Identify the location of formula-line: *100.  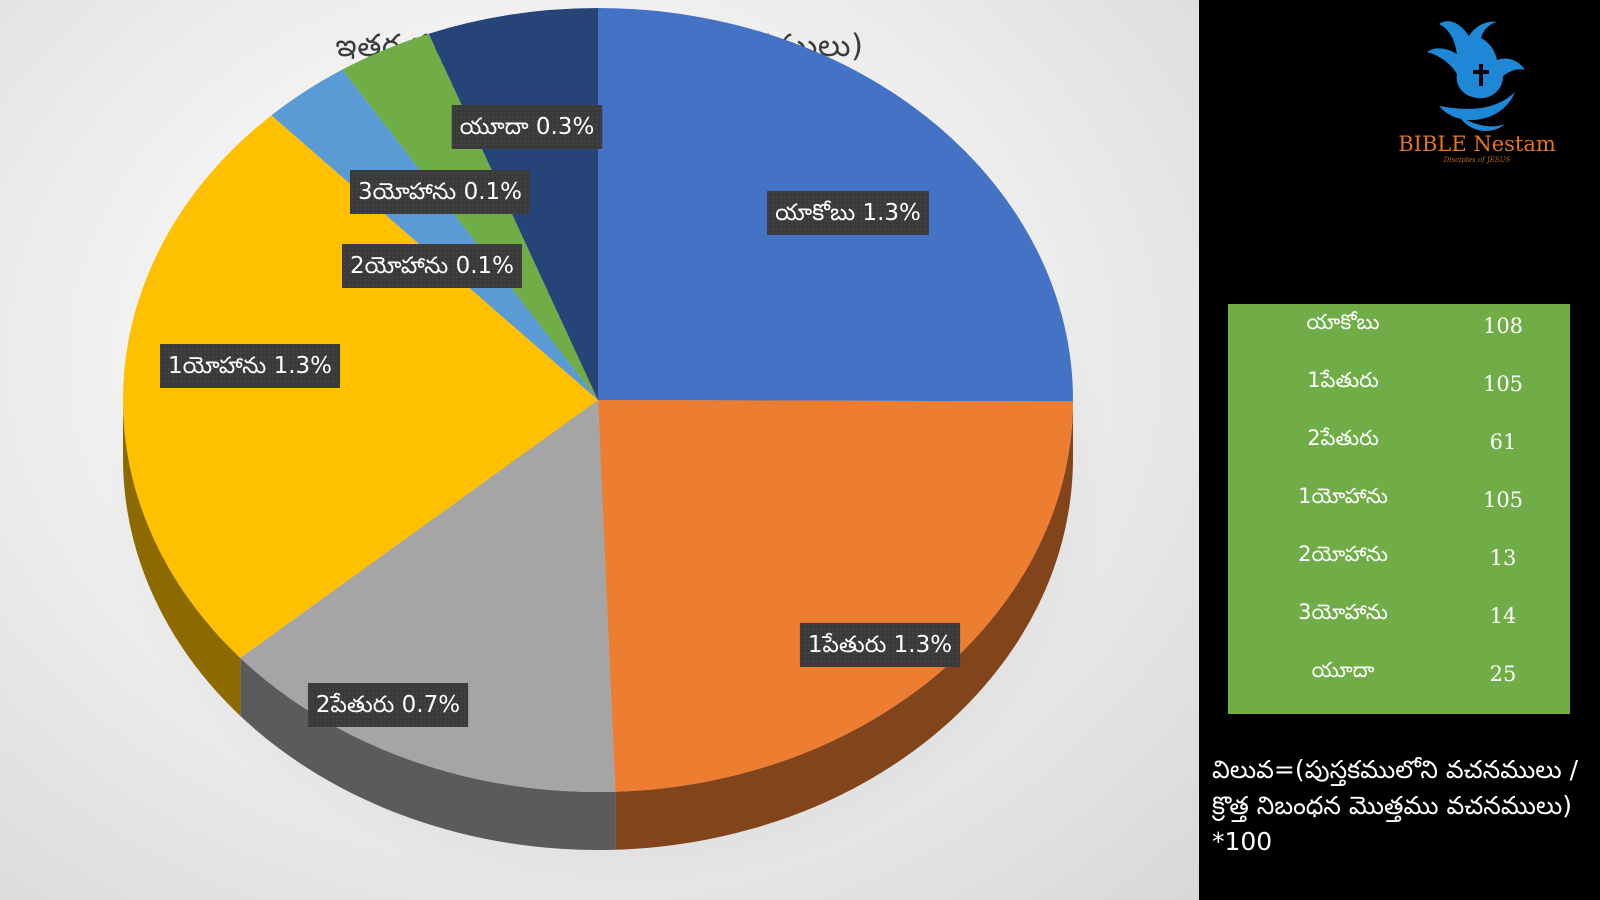
(1242, 841).